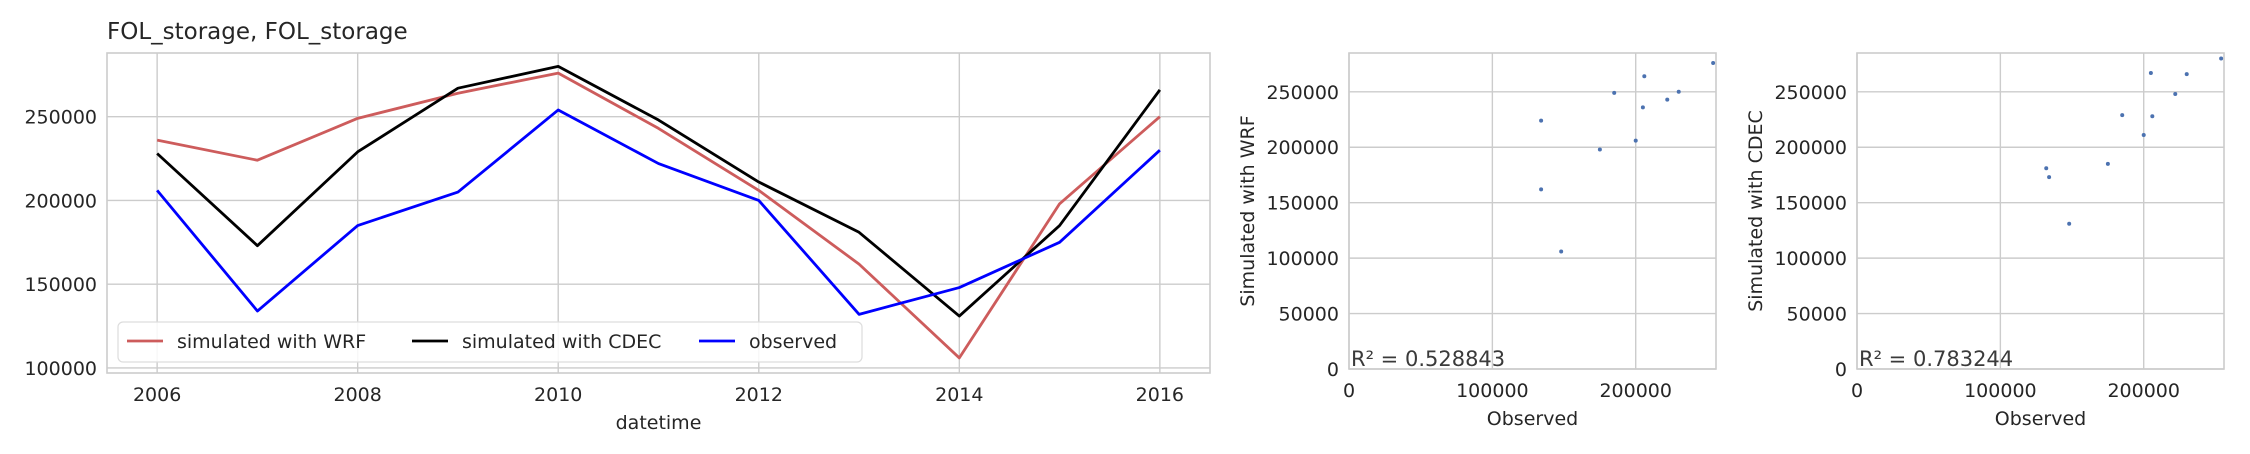  Describe the element at coordinates (257, 32) in the screenshot. I see `chart-title: FOL_storage, FOL_storage` at that location.